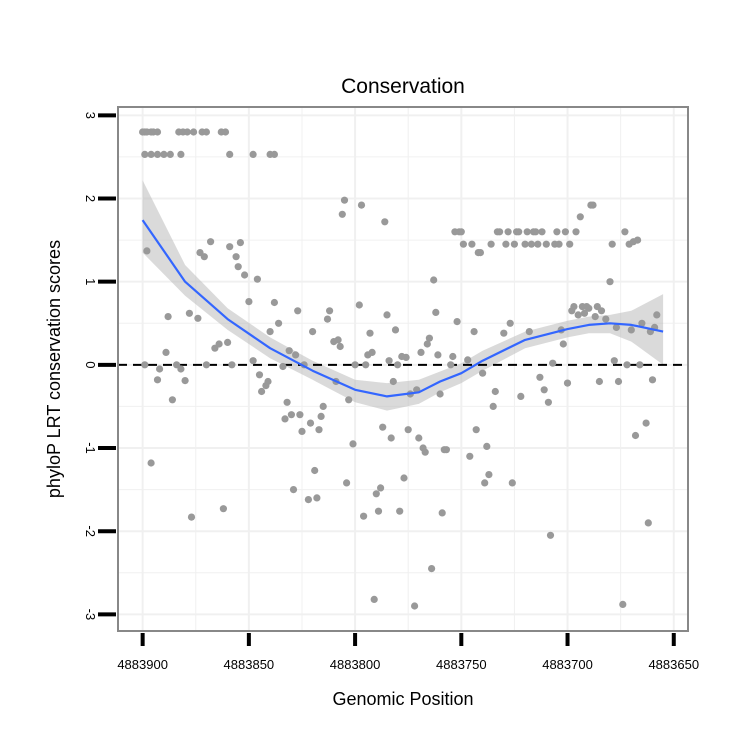 The image size is (750, 750). What do you see at coordinates (142, 664) in the screenshot?
I see `x-tick-label: 4883900` at bounding box center [142, 664].